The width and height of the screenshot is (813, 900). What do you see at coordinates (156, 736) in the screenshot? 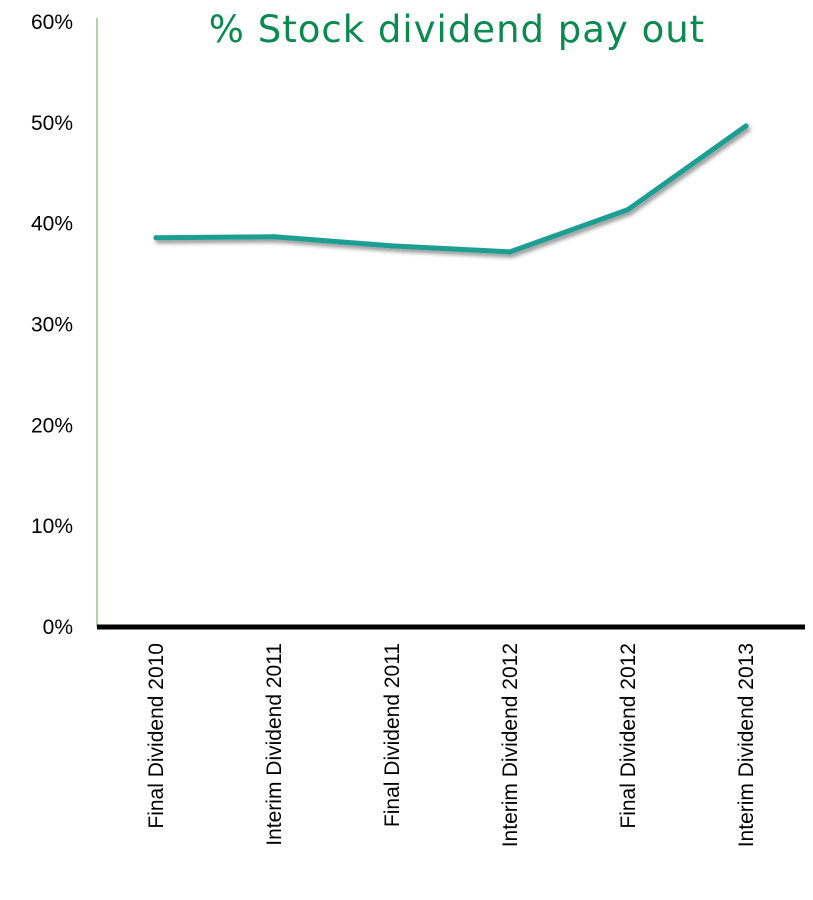
I see `x-tick-label: Final Dividend 2010` at bounding box center [156, 736].